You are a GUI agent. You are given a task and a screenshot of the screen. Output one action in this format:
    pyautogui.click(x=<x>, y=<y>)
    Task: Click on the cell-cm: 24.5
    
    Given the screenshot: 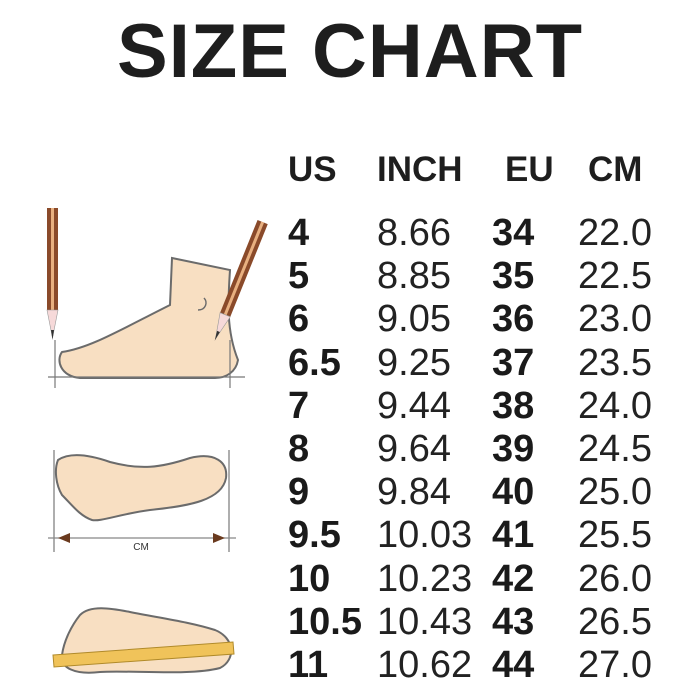 What is the action you would take?
    pyautogui.click(x=615, y=449)
    